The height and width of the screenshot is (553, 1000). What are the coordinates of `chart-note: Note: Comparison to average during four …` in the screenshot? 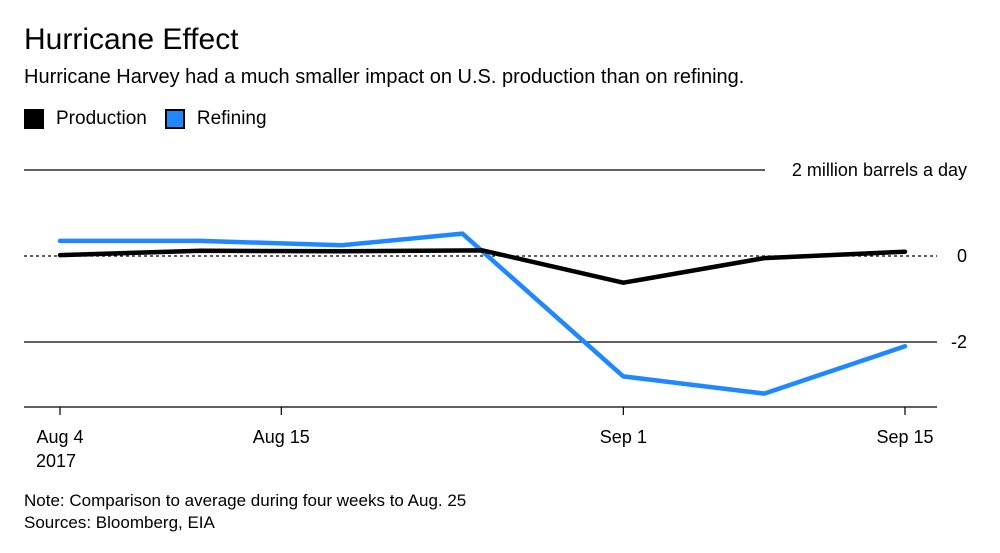 It's located at (245, 500).